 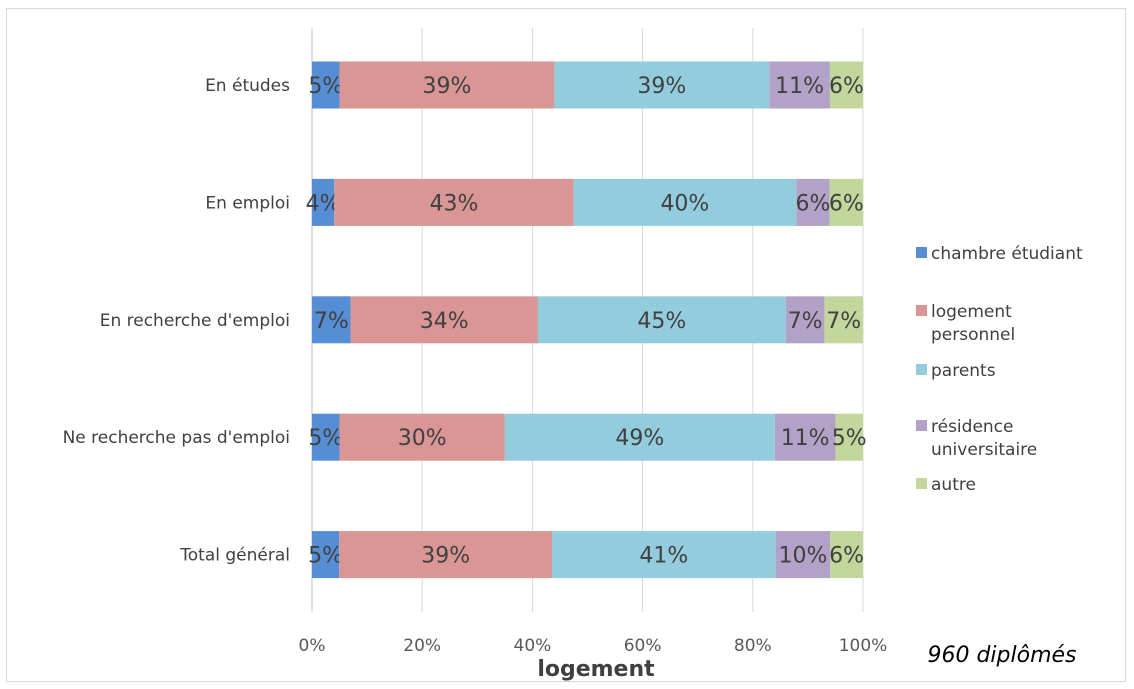 I want to click on category-label: Ne recherche pas d'emploi, so click(x=176, y=438).